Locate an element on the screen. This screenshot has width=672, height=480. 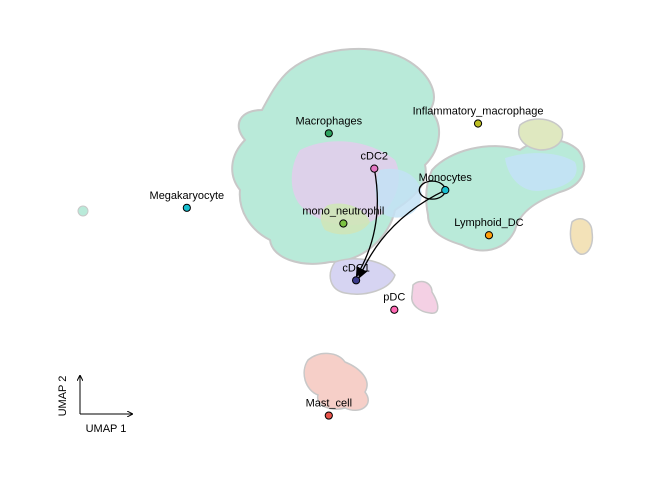
label-megakaryocyte: Megakaryocyte is located at coordinates (187, 196).